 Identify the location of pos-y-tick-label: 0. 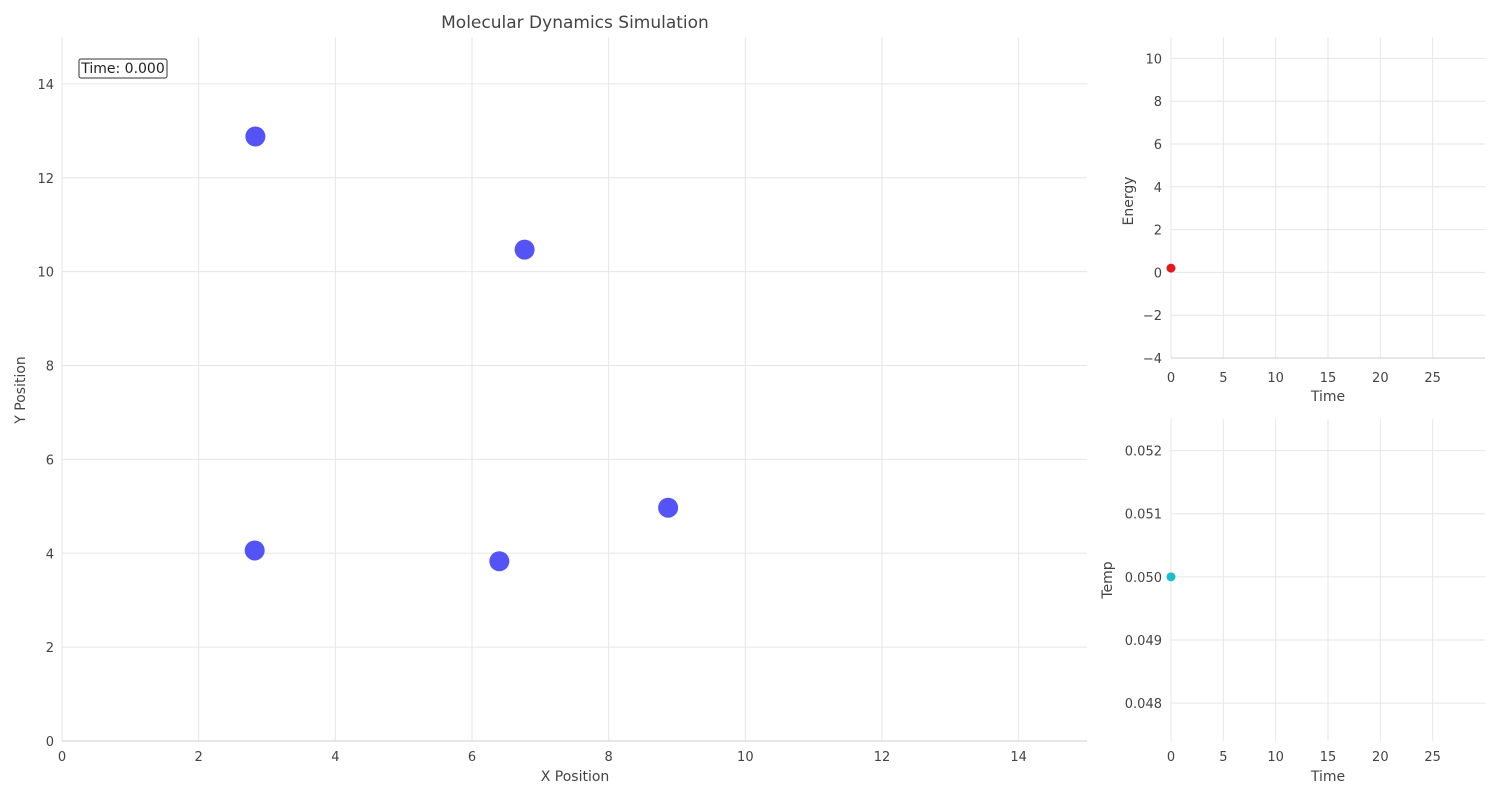
(50, 742).